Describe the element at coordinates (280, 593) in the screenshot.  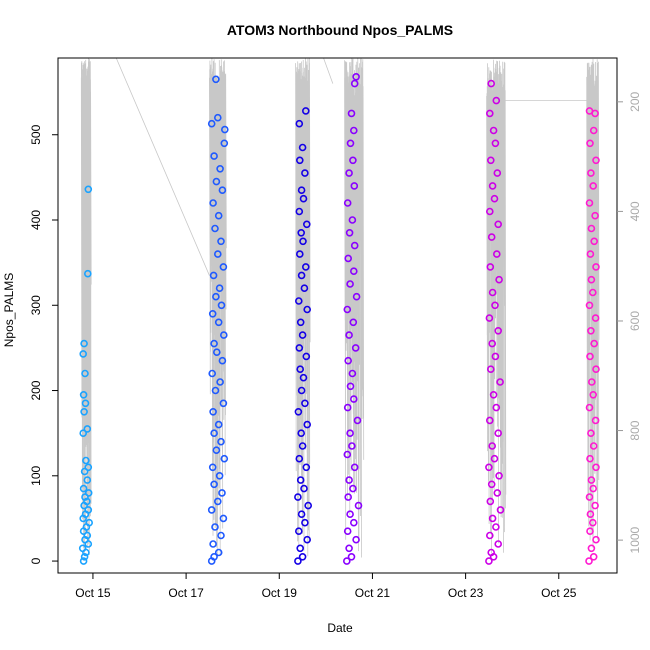
I see `x-tick-label: Oct 19` at that location.